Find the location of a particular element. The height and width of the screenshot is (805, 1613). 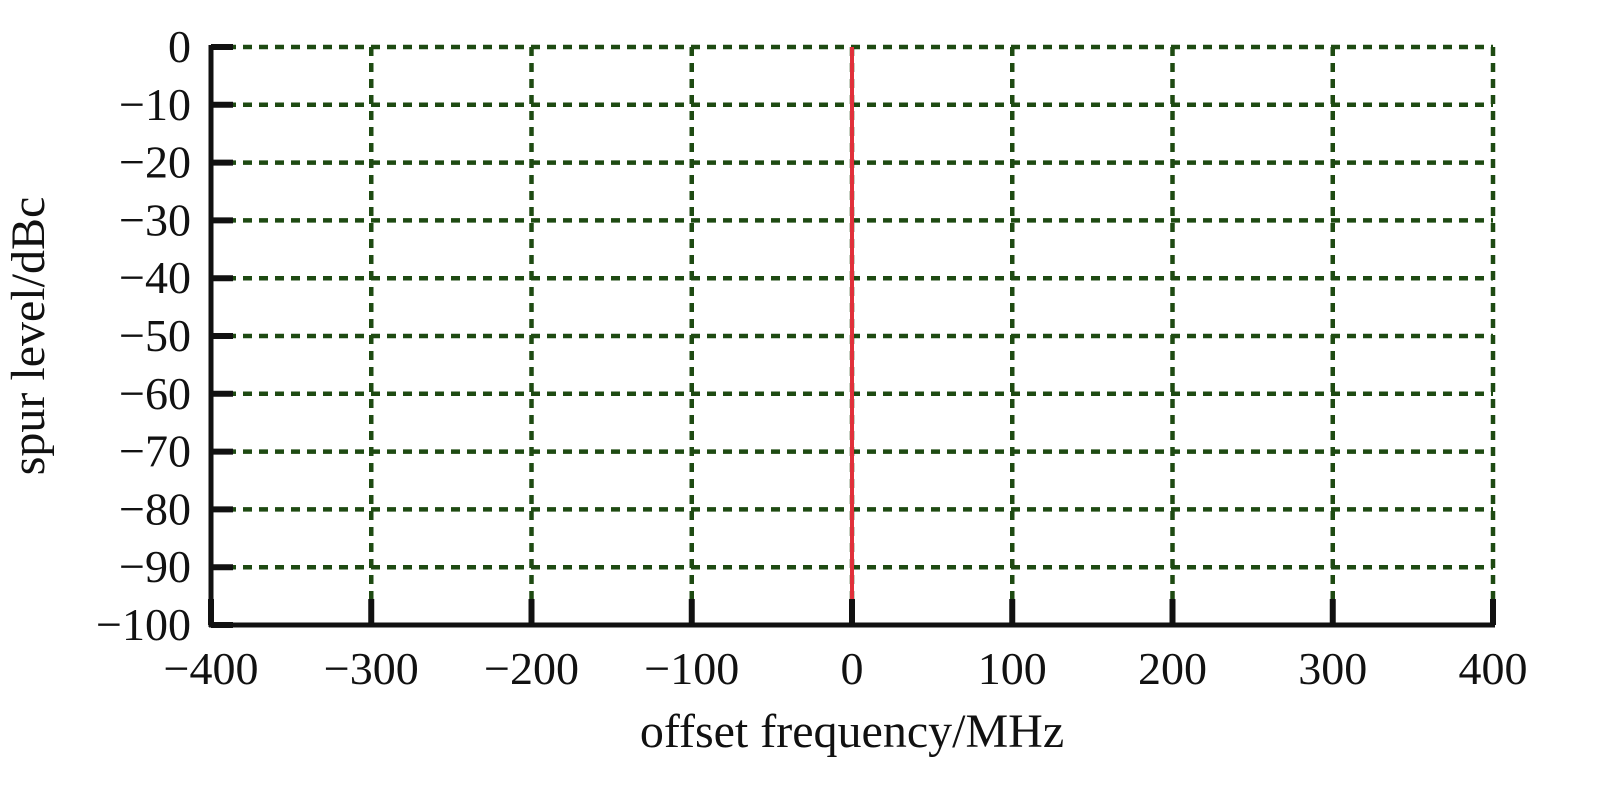

y-tick-label-4: −40 is located at coordinates (155, 277).